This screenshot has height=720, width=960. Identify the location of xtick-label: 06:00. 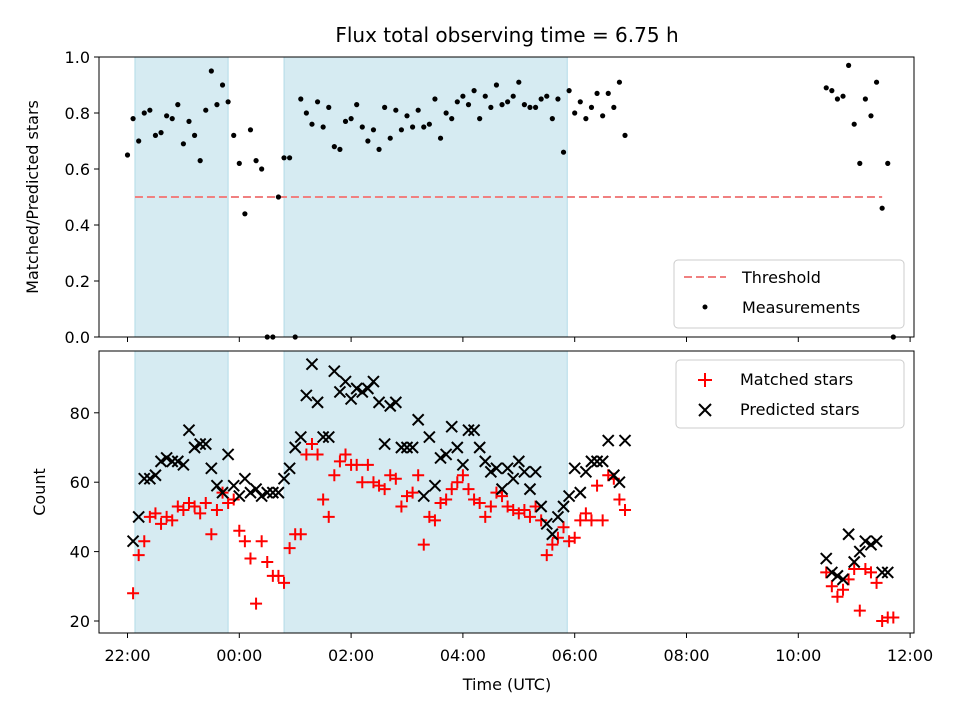
(575, 655).